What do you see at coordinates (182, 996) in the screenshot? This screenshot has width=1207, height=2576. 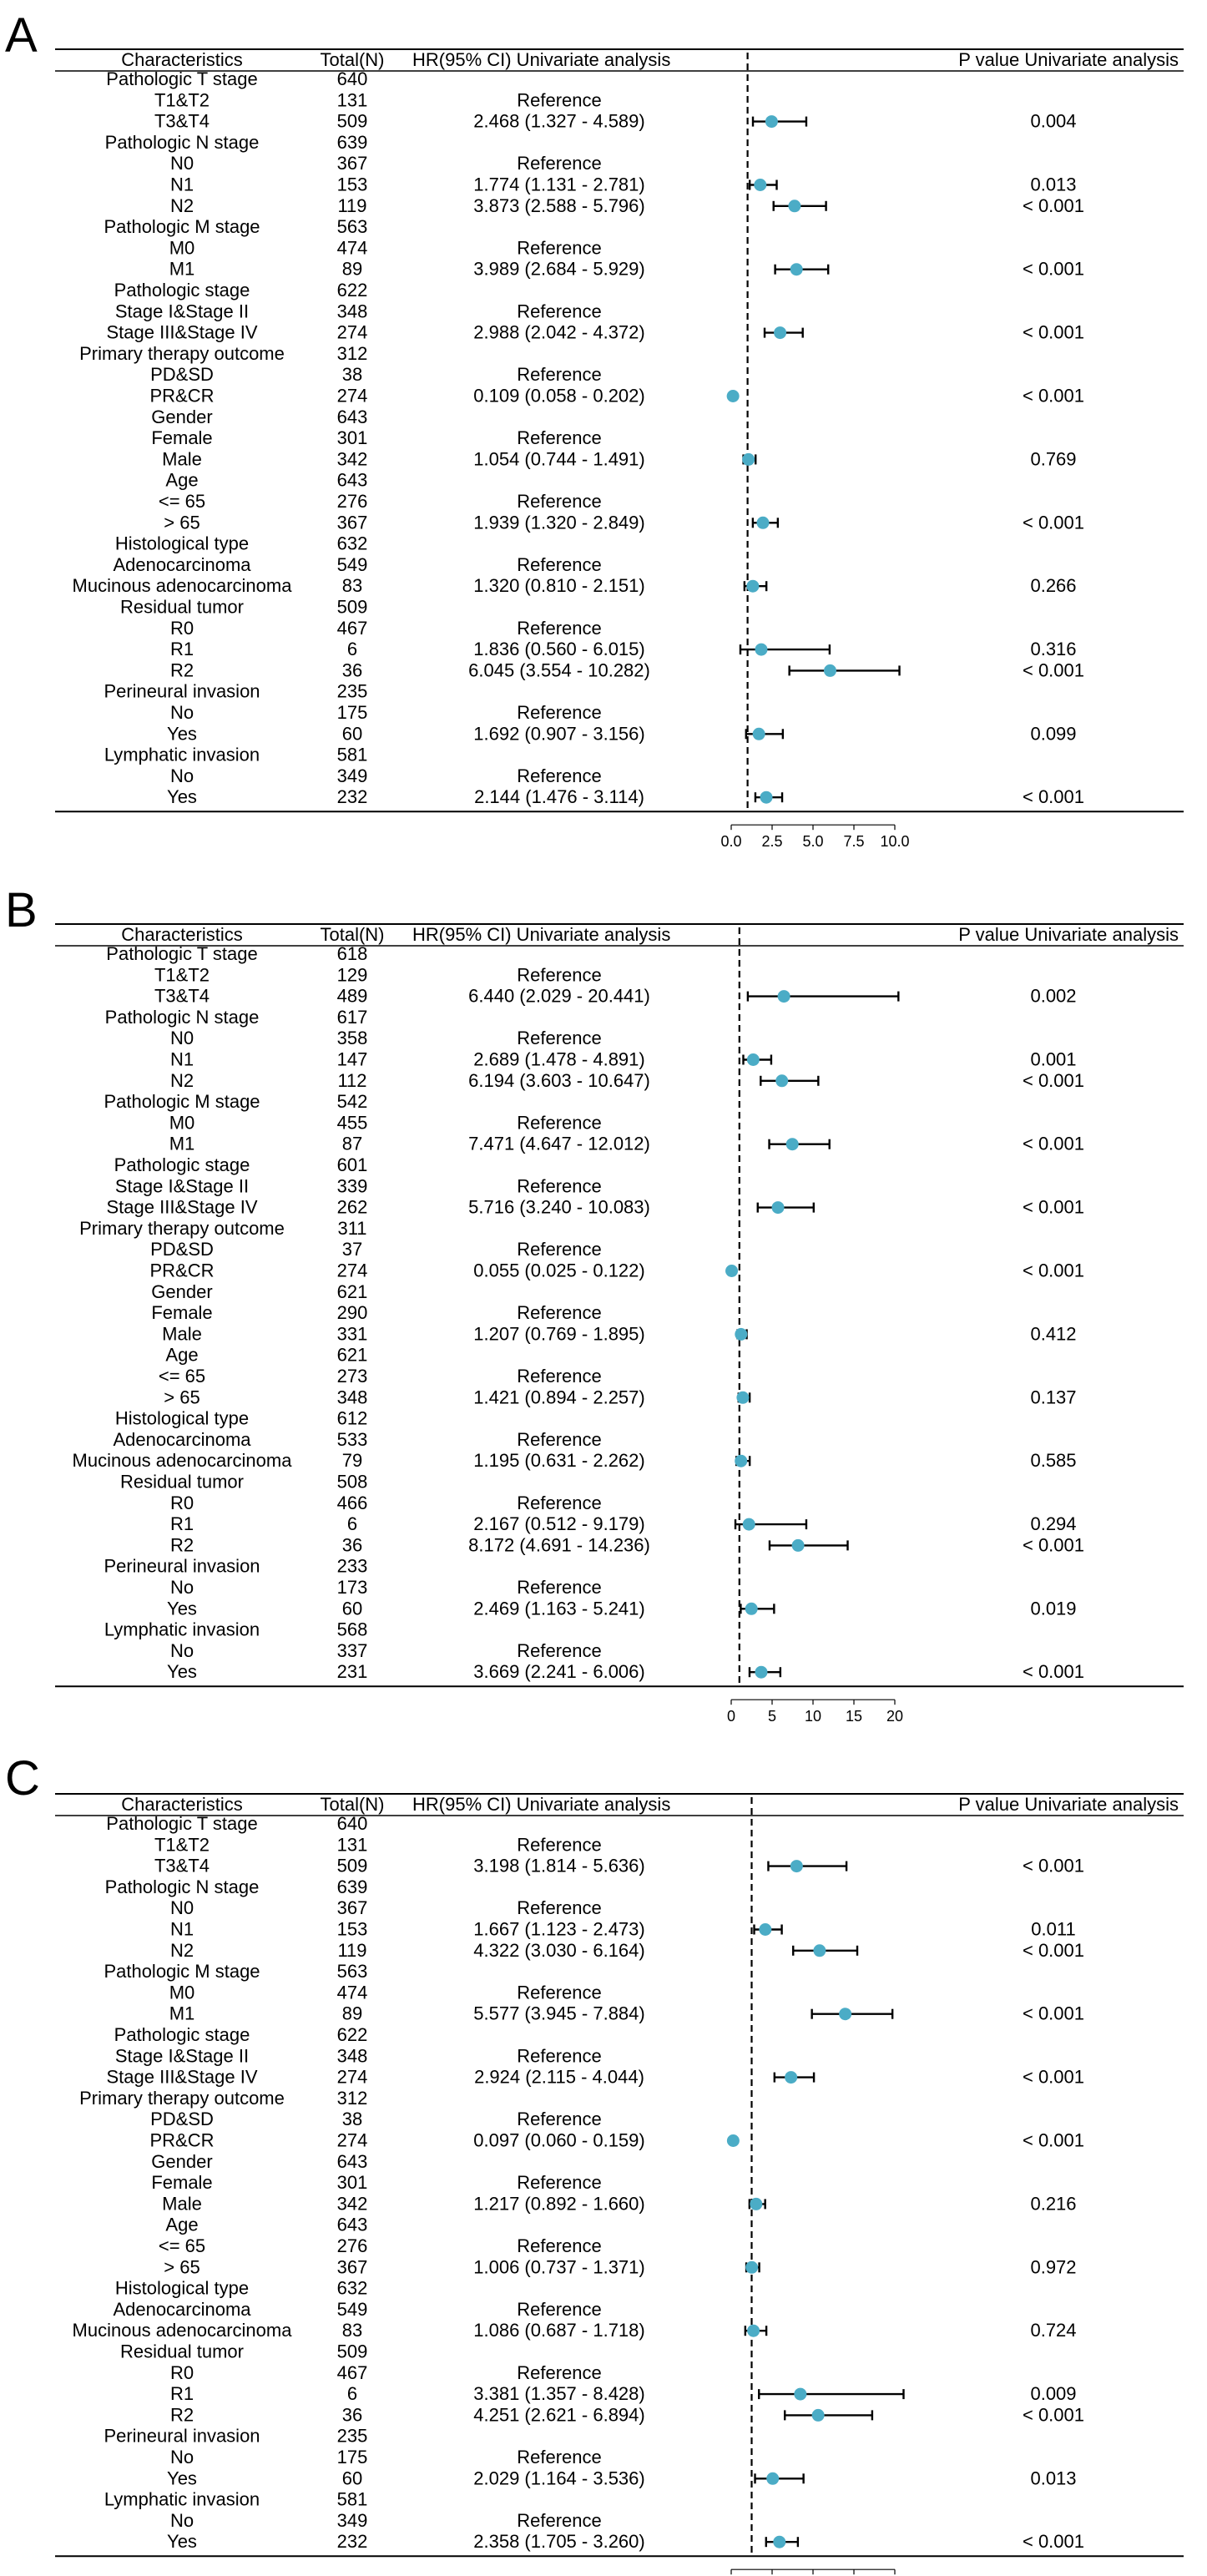 I see `row-label: T3&T4` at bounding box center [182, 996].